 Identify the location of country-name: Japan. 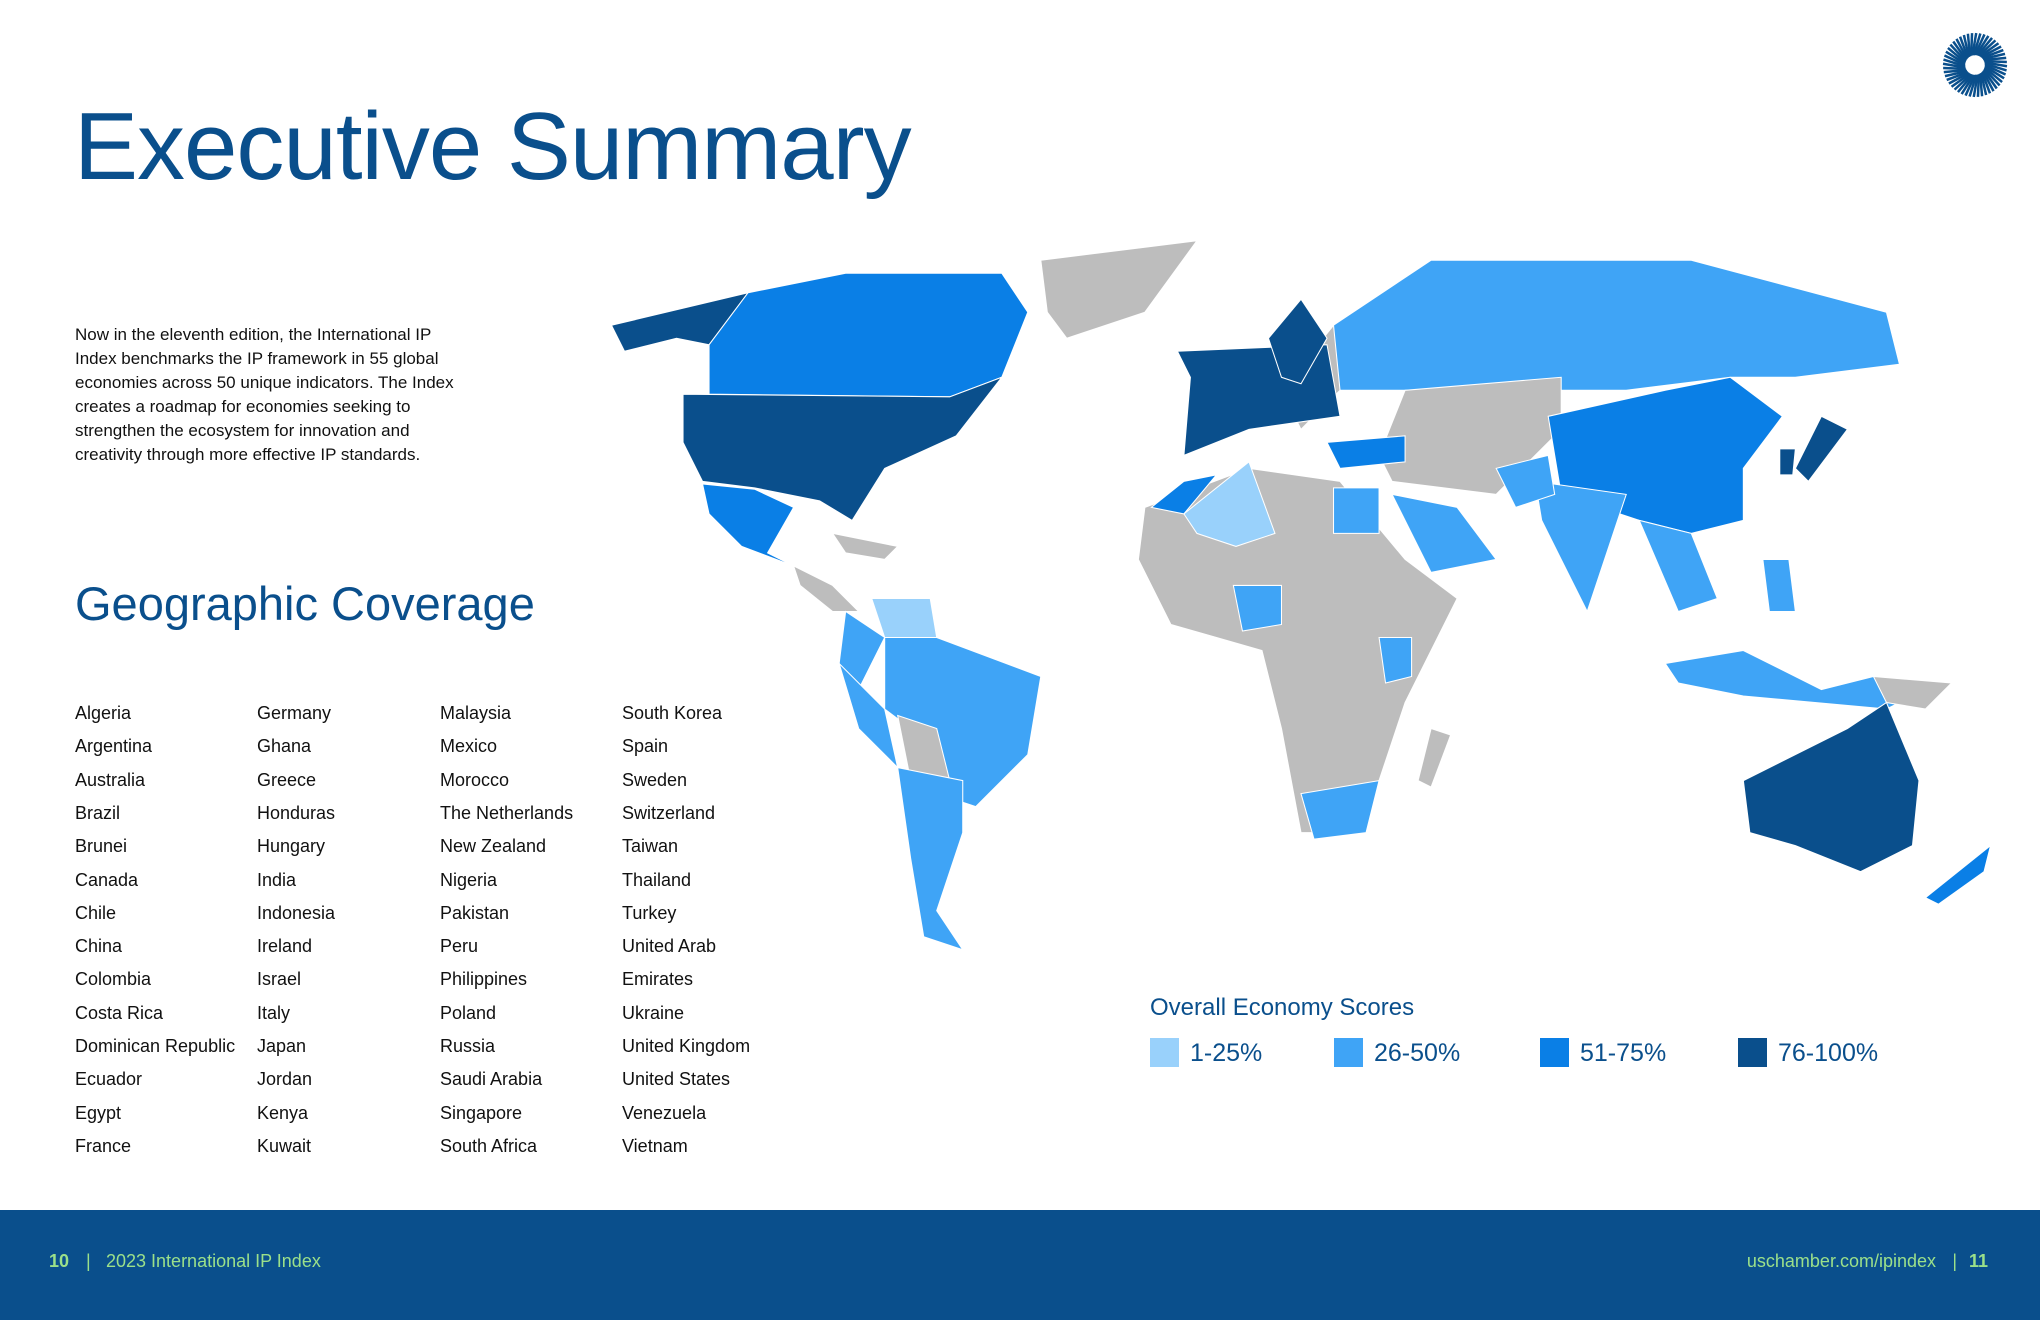
(282, 1046).